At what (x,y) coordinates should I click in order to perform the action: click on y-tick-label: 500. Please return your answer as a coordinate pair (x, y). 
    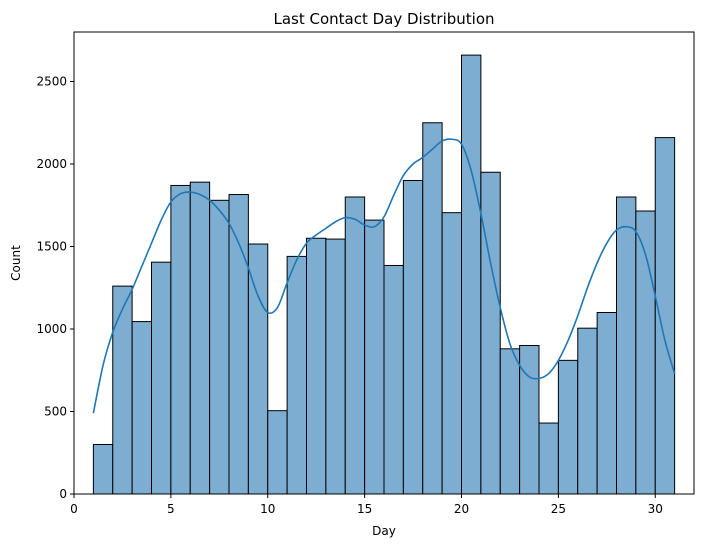
    Looking at the image, I should click on (55, 412).